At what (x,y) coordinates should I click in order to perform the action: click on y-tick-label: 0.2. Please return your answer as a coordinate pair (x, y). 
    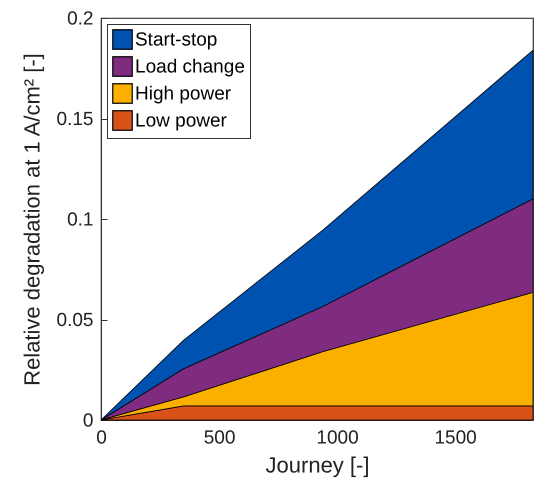
    Looking at the image, I should click on (80, 19).